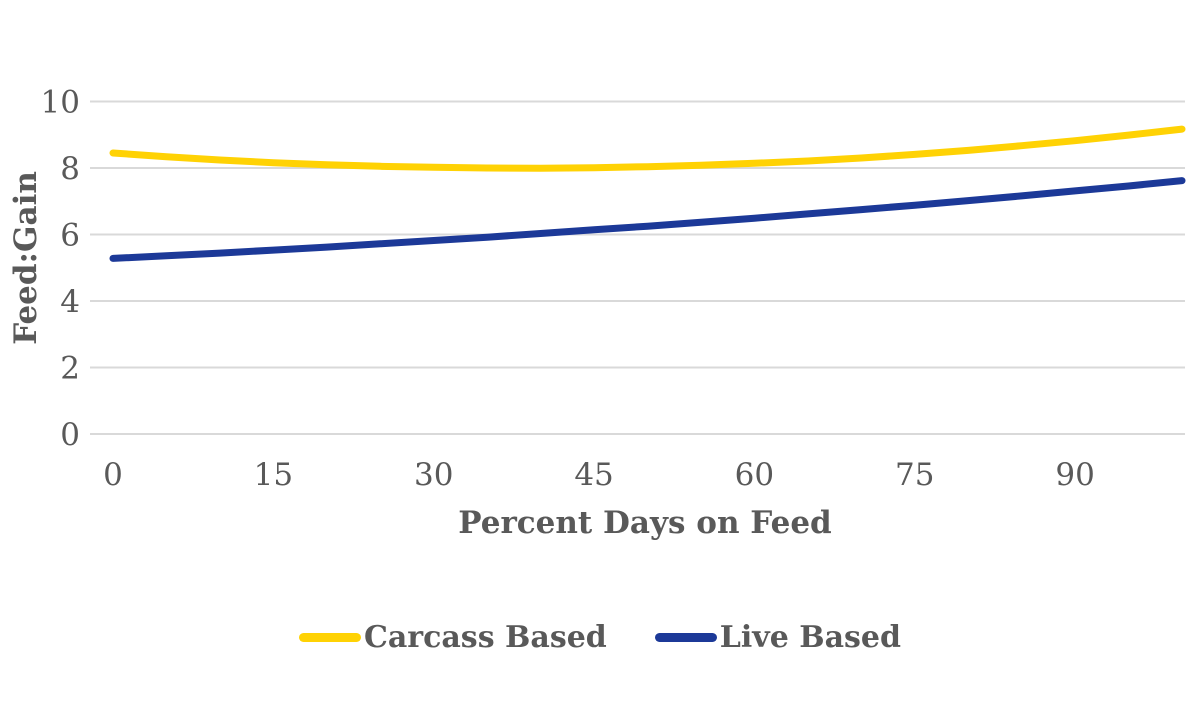 The height and width of the screenshot is (720, 1200). What do you see at coordinates (60, 269) in the screenshot?
I see `y-axis-tick-labels: 0 2 4 6 8 10` at bounding box center [60, 269].